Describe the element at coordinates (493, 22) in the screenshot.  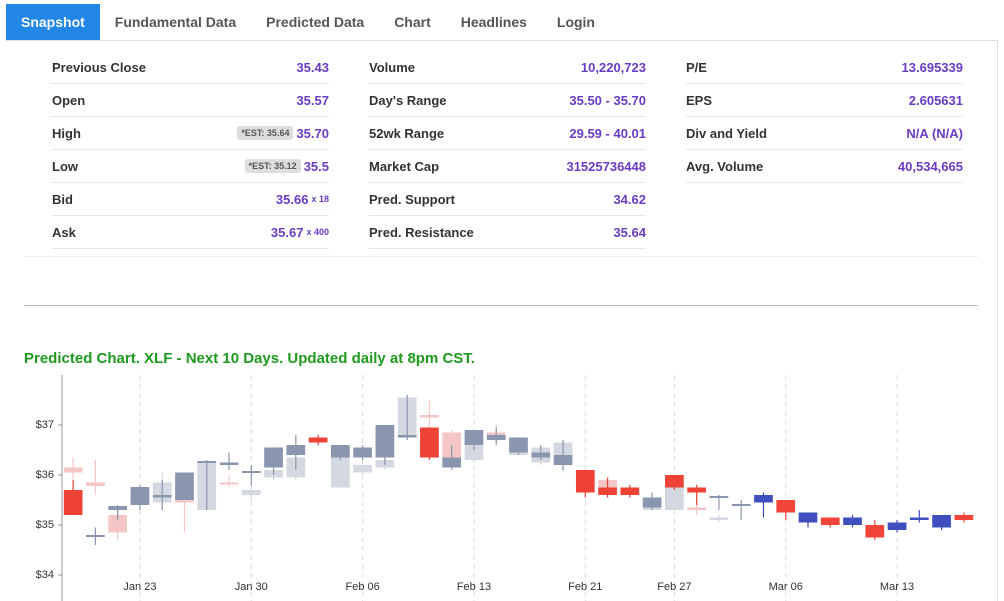
I see `tab: Headlines` at that location.